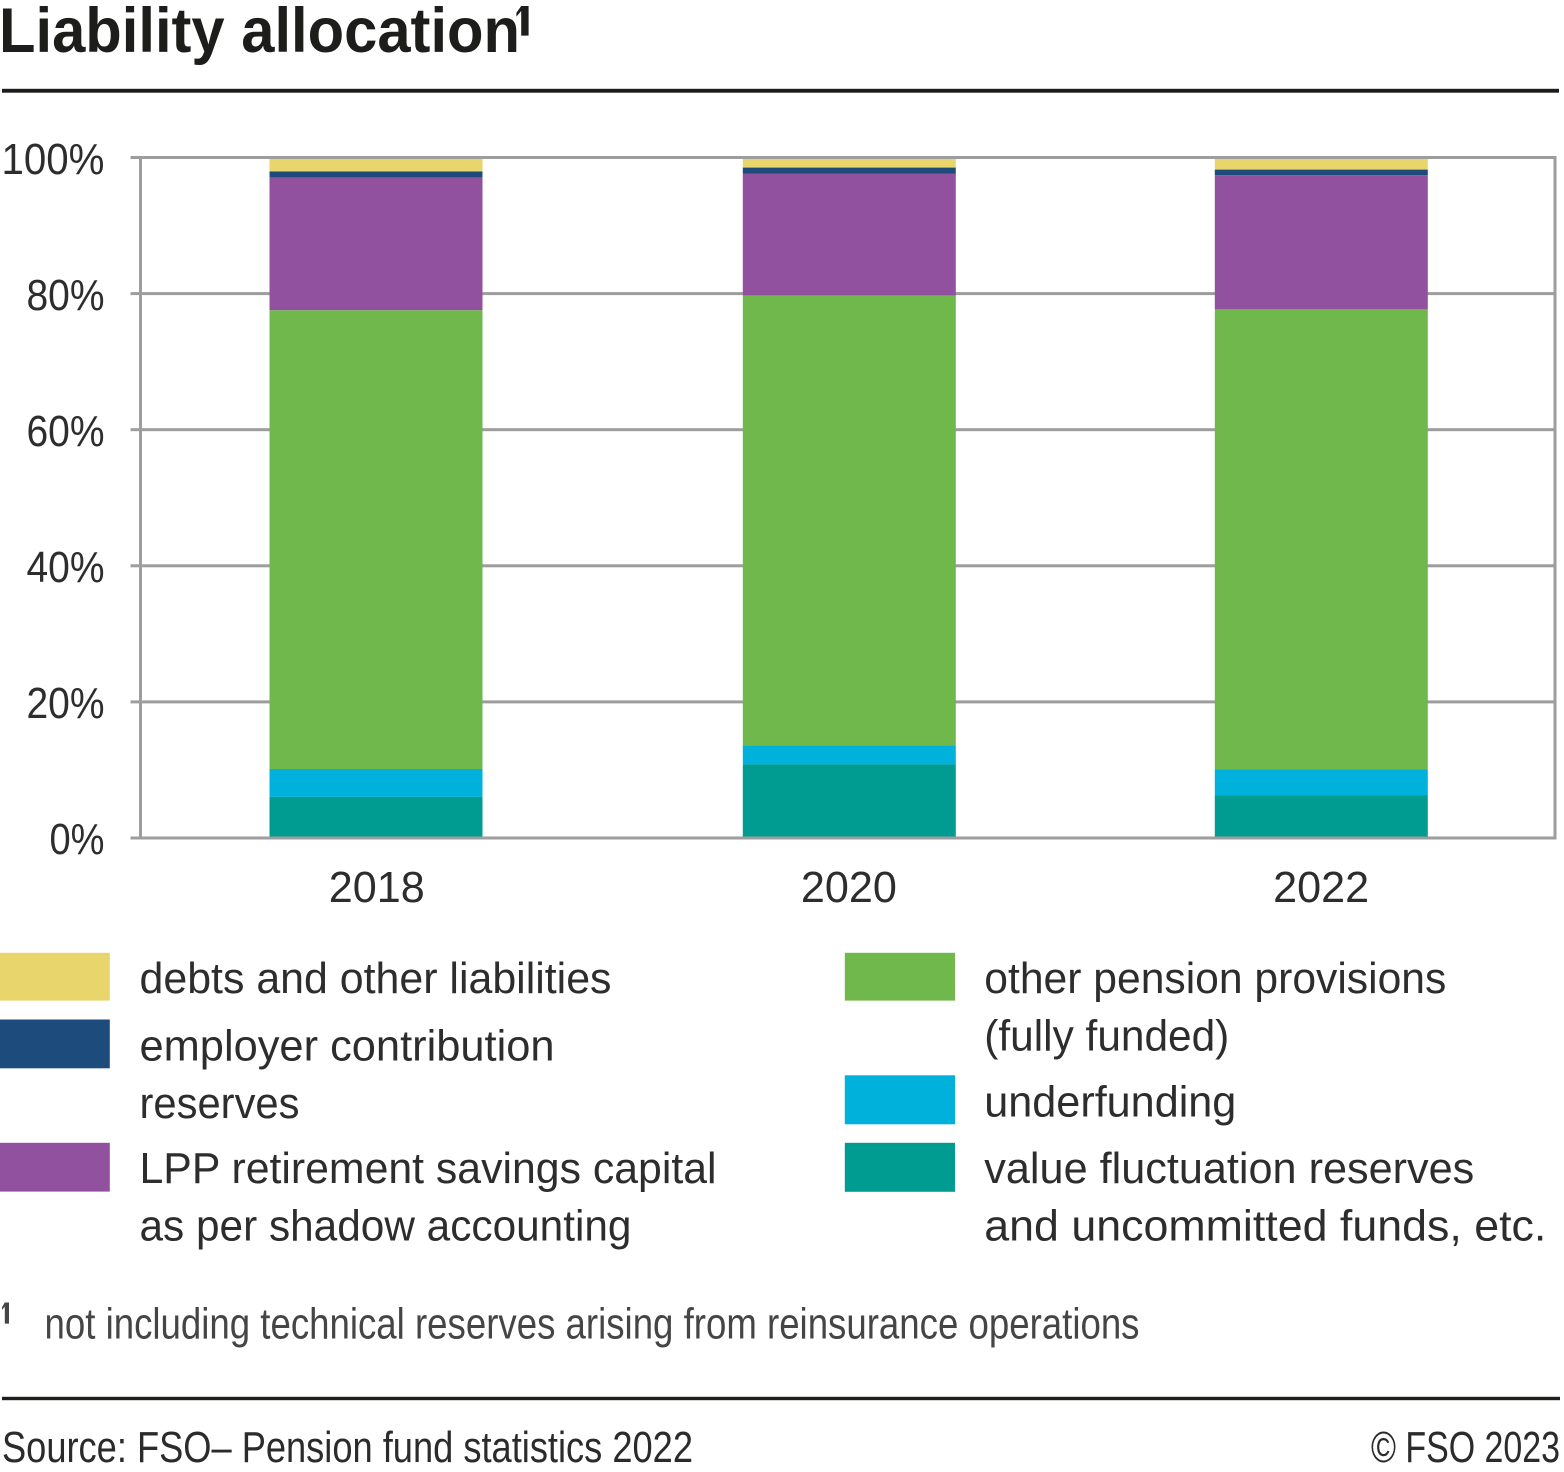 This screenshot has width=1564, height=1472. Describe the element at coordinates (53, 159) in the screenshot. I see `svg-text: 100%` at that location.